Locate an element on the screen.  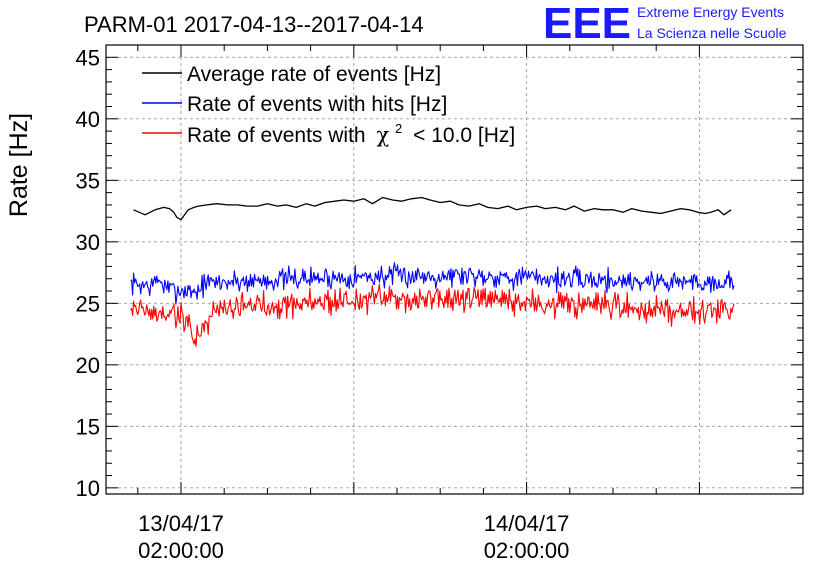
legend-label-chi2: Rate of events with χ 2 < 10.0 [Hz] is located at coordinates (351, 131).